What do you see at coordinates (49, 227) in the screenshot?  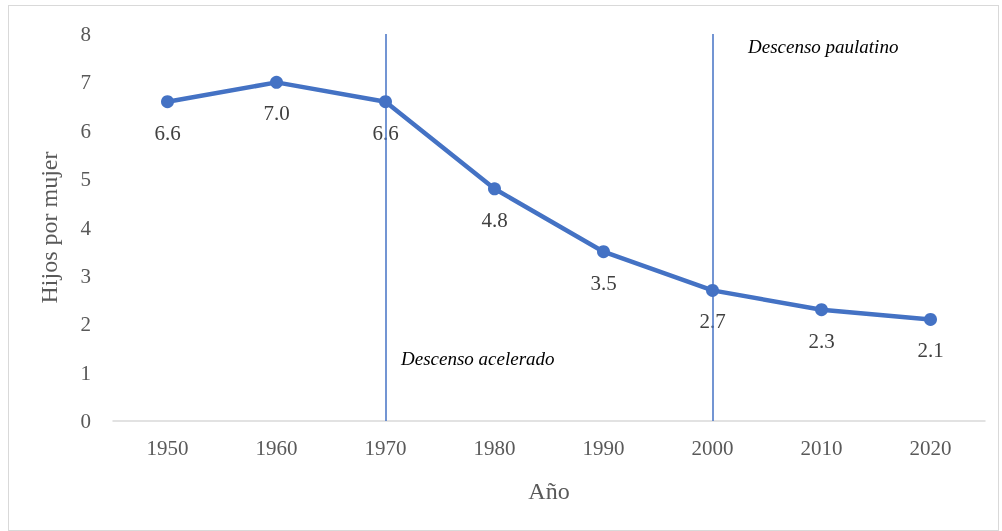 I see `y-axis-title: Hijos por mujer` at bounding box center [49, 227].